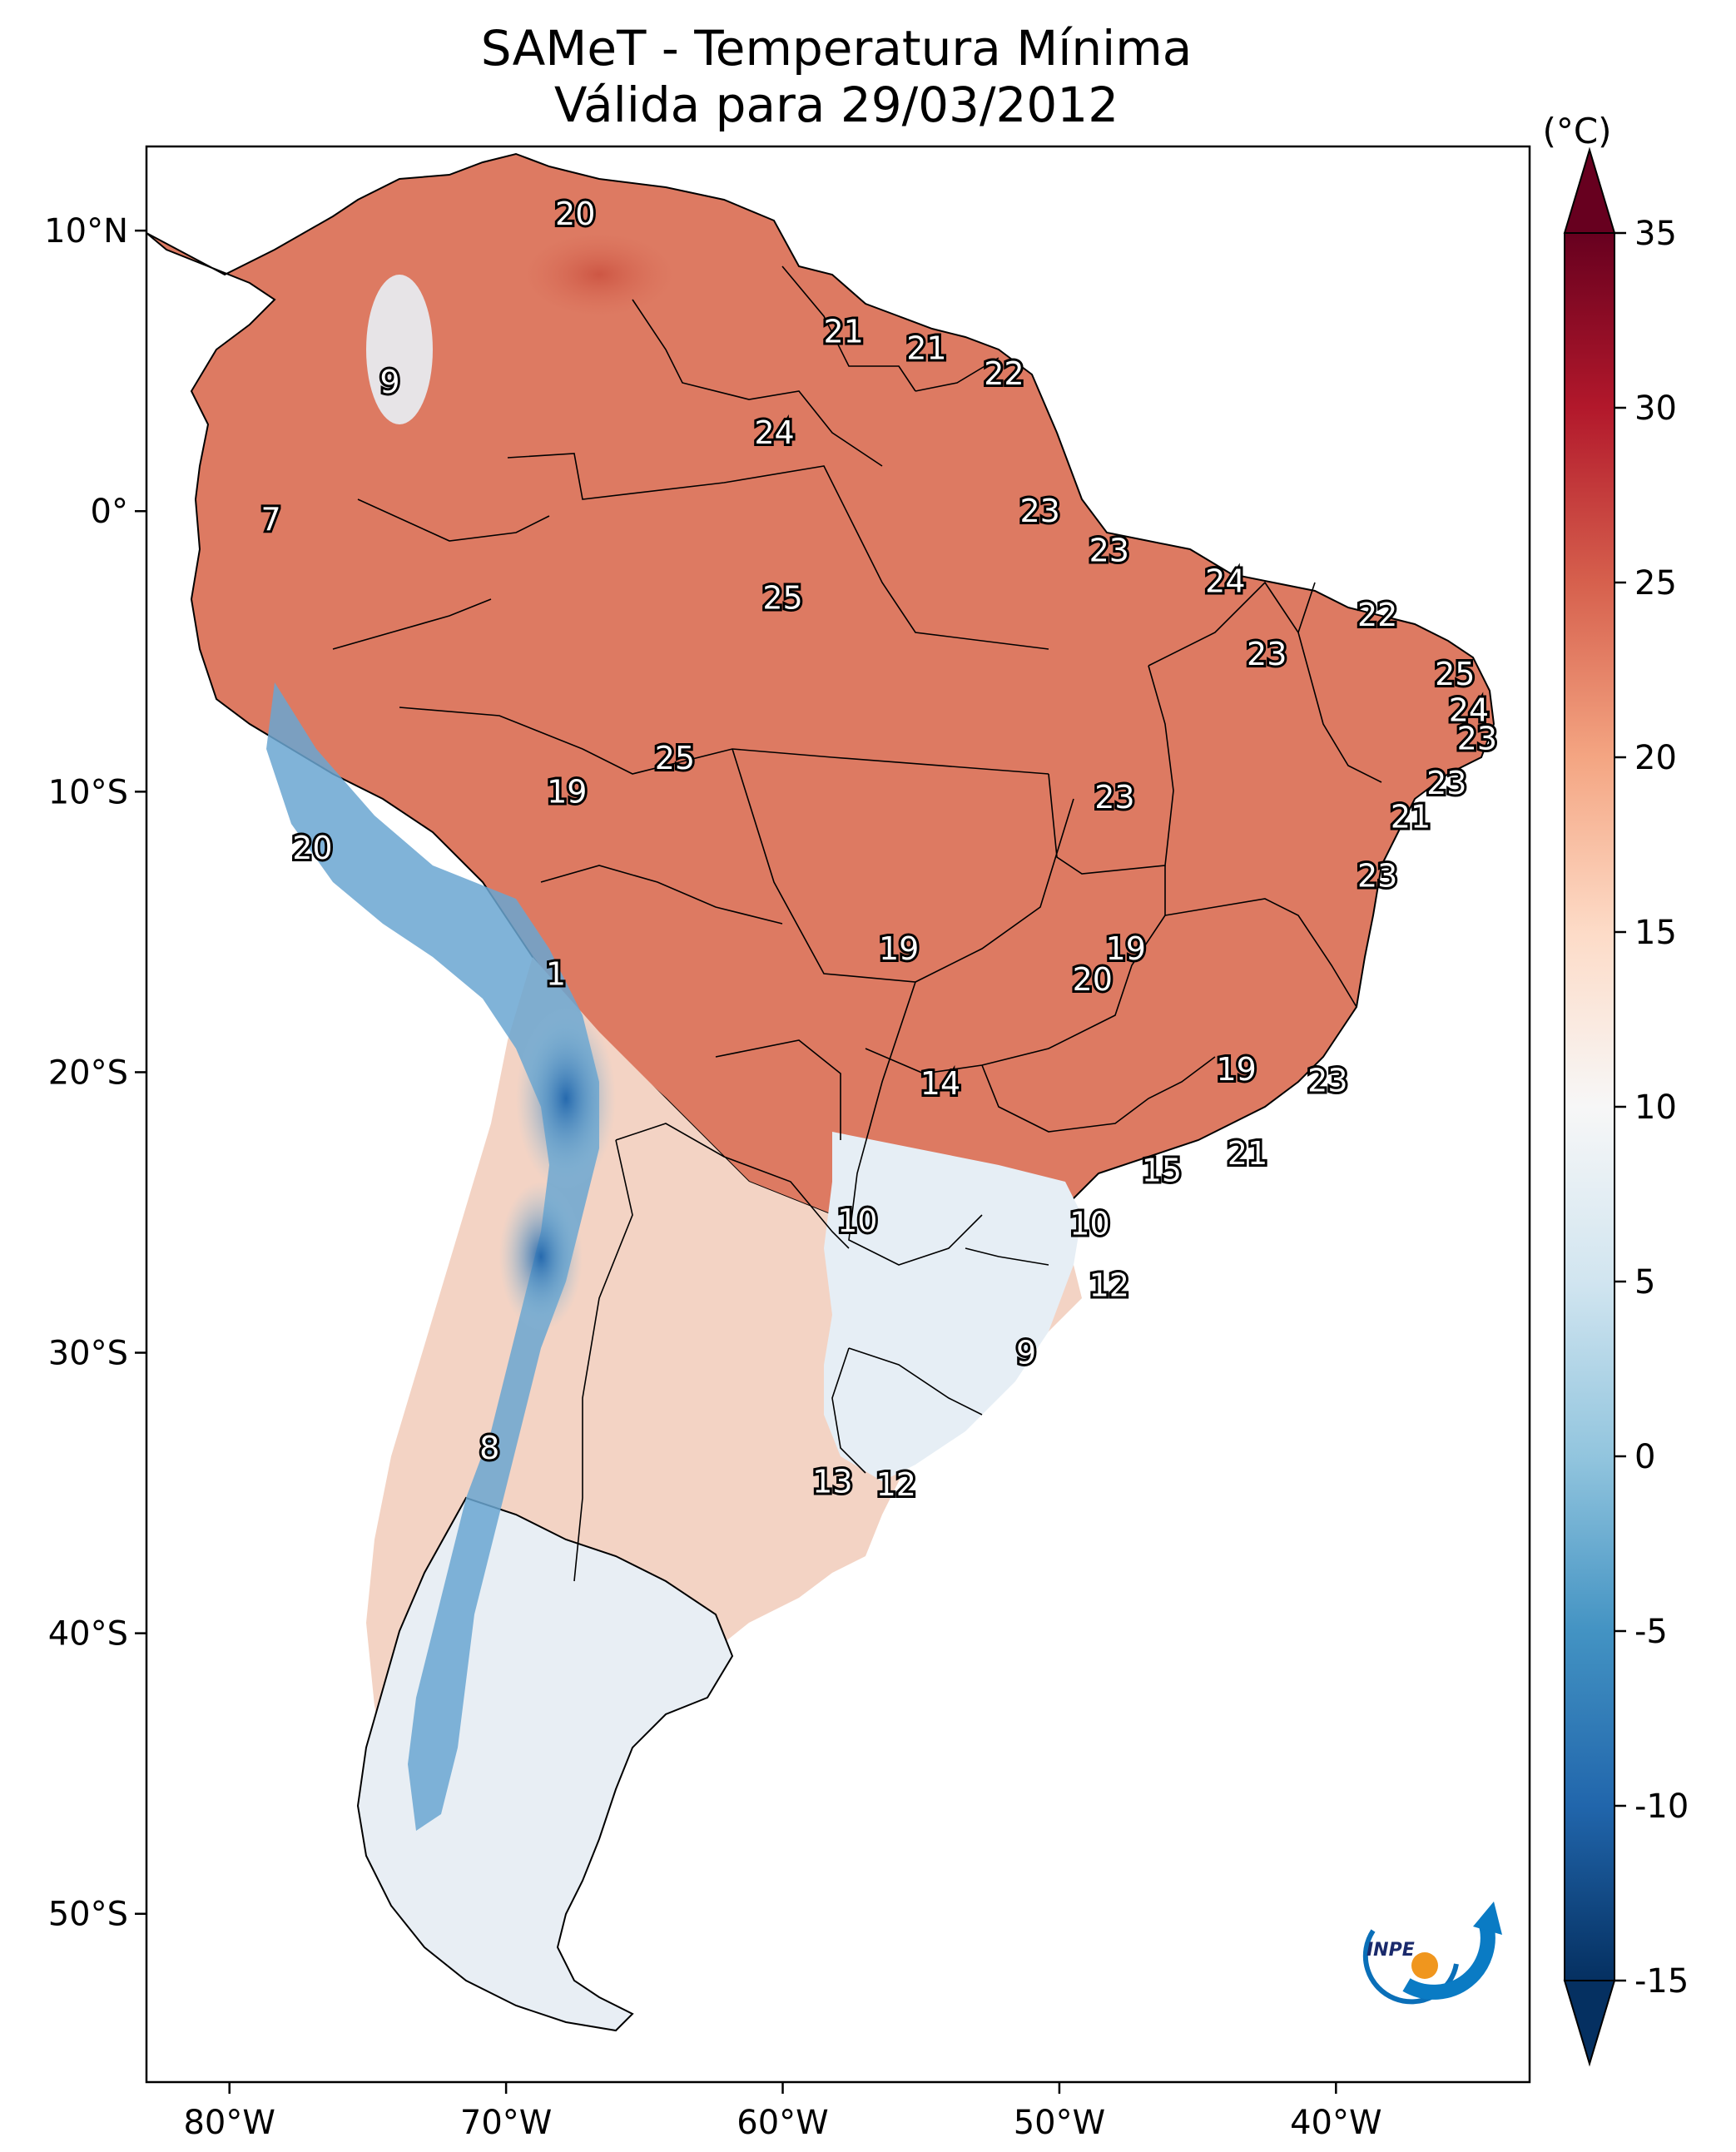 The image size is (1736, 2152). I want to click on colorbar-tick-label: 20, so click(1656, 758).